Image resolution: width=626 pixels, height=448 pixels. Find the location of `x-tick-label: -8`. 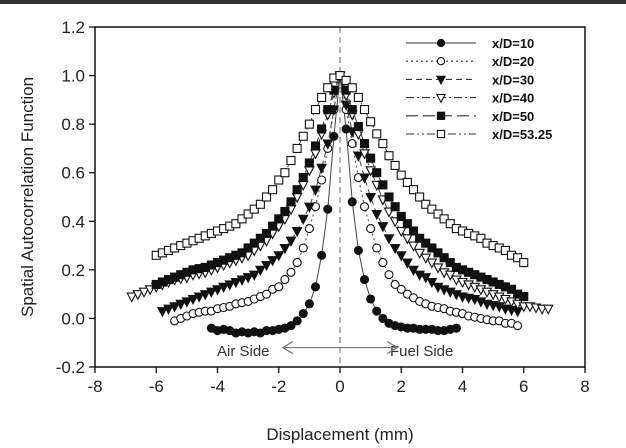

x-tick-label: -8 is located at coordinates (94, 386).